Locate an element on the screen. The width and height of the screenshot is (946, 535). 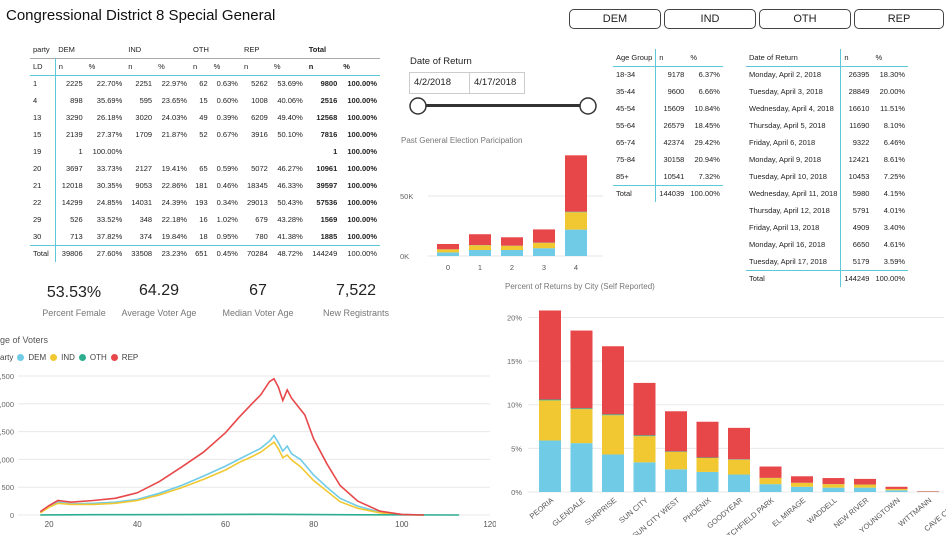
table-cell: 50.43% is located at coordinates (290, 202).